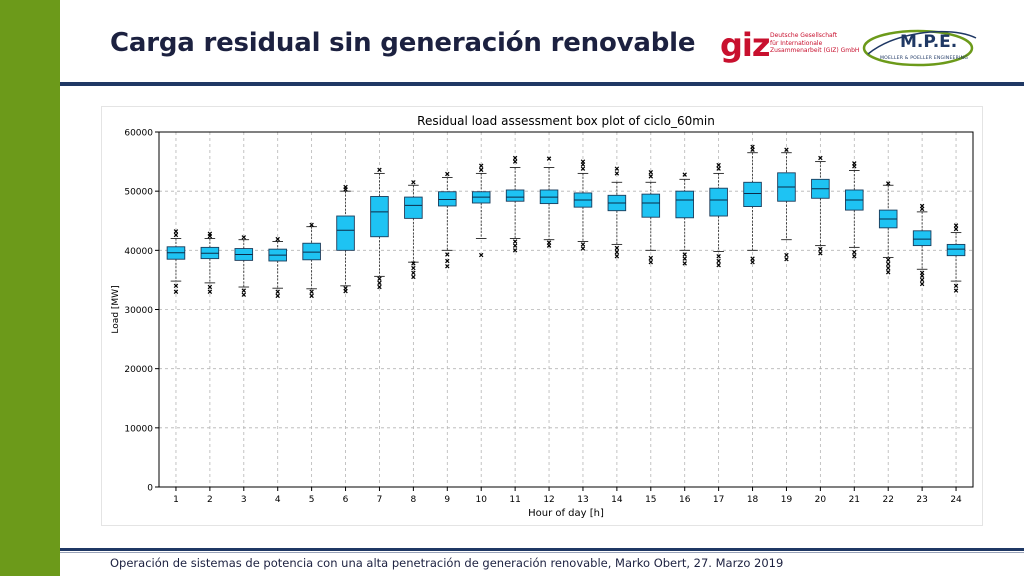 This screenshot has width=1024, height=576. What do you see at coordinates (956, 500) in the screenshot?
I see `x-tick-label: 24` at bounding box center [956, 500].